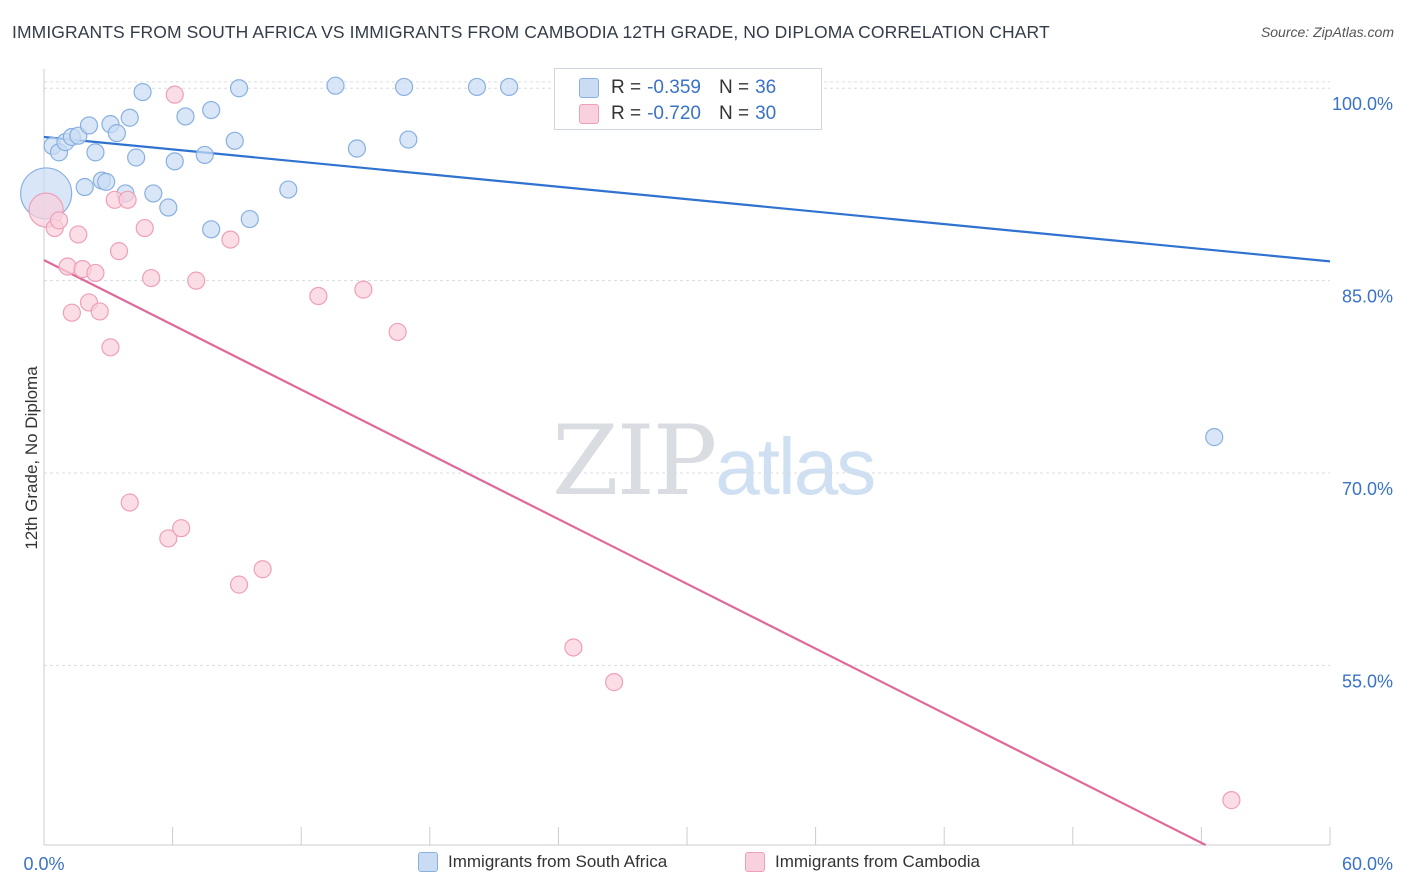 This screenshot has width=1406, height=892. What do you see at coordinates (1367, 864) in the screenshot?
I see `x-tick-label: 60.0%` at bounding box center [1367, 864].